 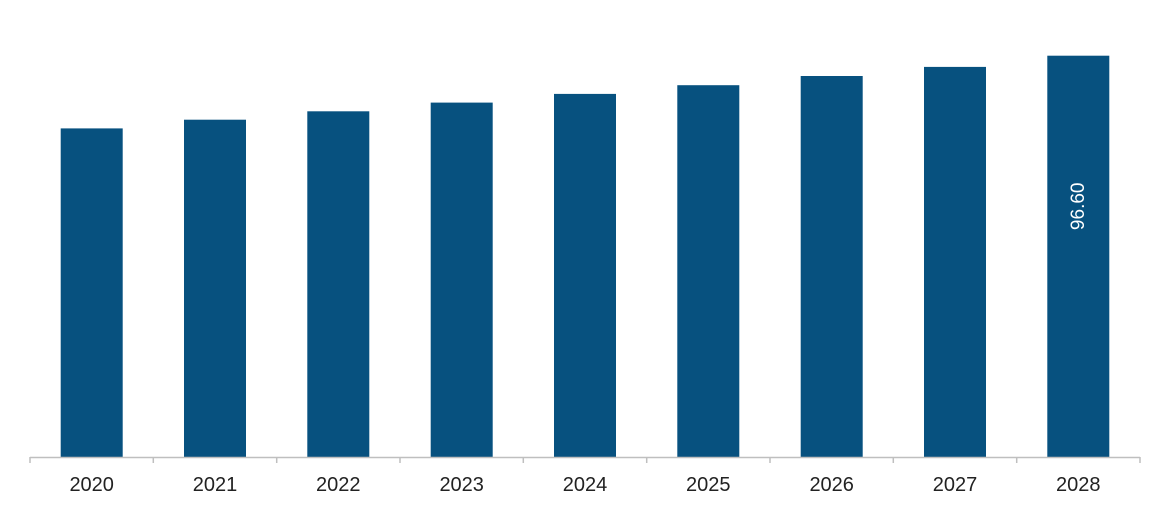 I want to click on x-axis, so click(x=585, y=459).